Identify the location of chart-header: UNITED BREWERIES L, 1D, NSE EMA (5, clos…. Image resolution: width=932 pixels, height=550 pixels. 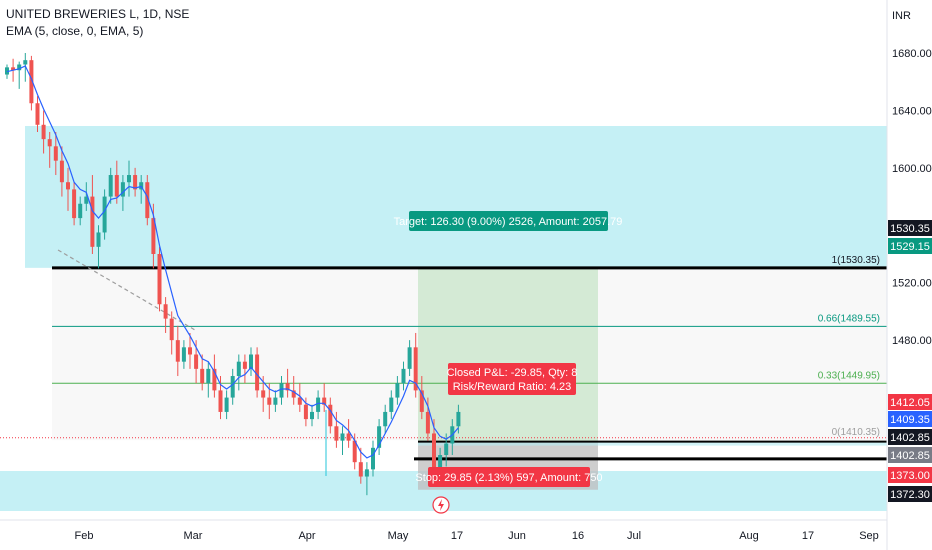
(97, 23).